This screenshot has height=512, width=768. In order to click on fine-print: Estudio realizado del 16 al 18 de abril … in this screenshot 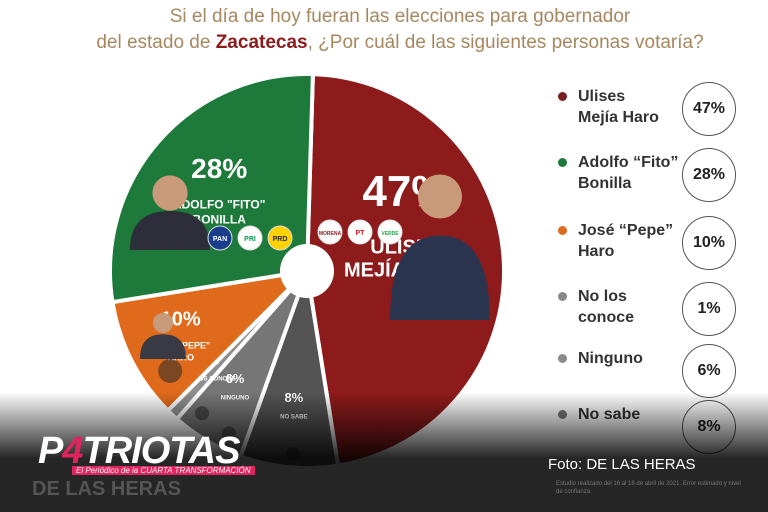, I will do `click(648, 488)`.